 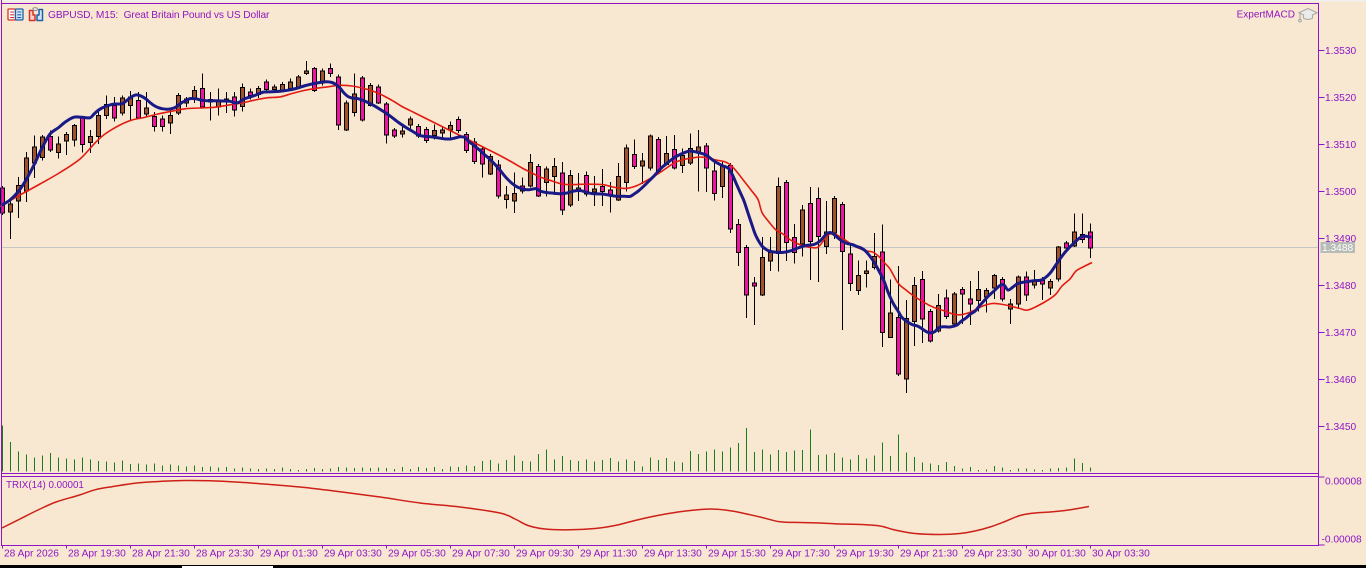 What do you see at coordinates (737, 554) in the screenshot?
I see `svg-text: 29 Apr 15:30` at bounding box center [737, 554].